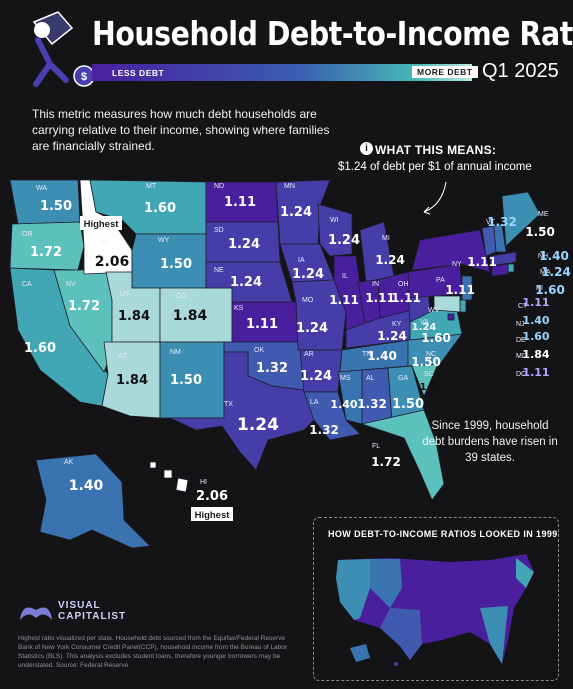 The height and width of the screenshot is (689, 573). Describe the element at coordinates (138, 73) in the screenshot. I see `legend-less-label: LESS DEBT` at that location.